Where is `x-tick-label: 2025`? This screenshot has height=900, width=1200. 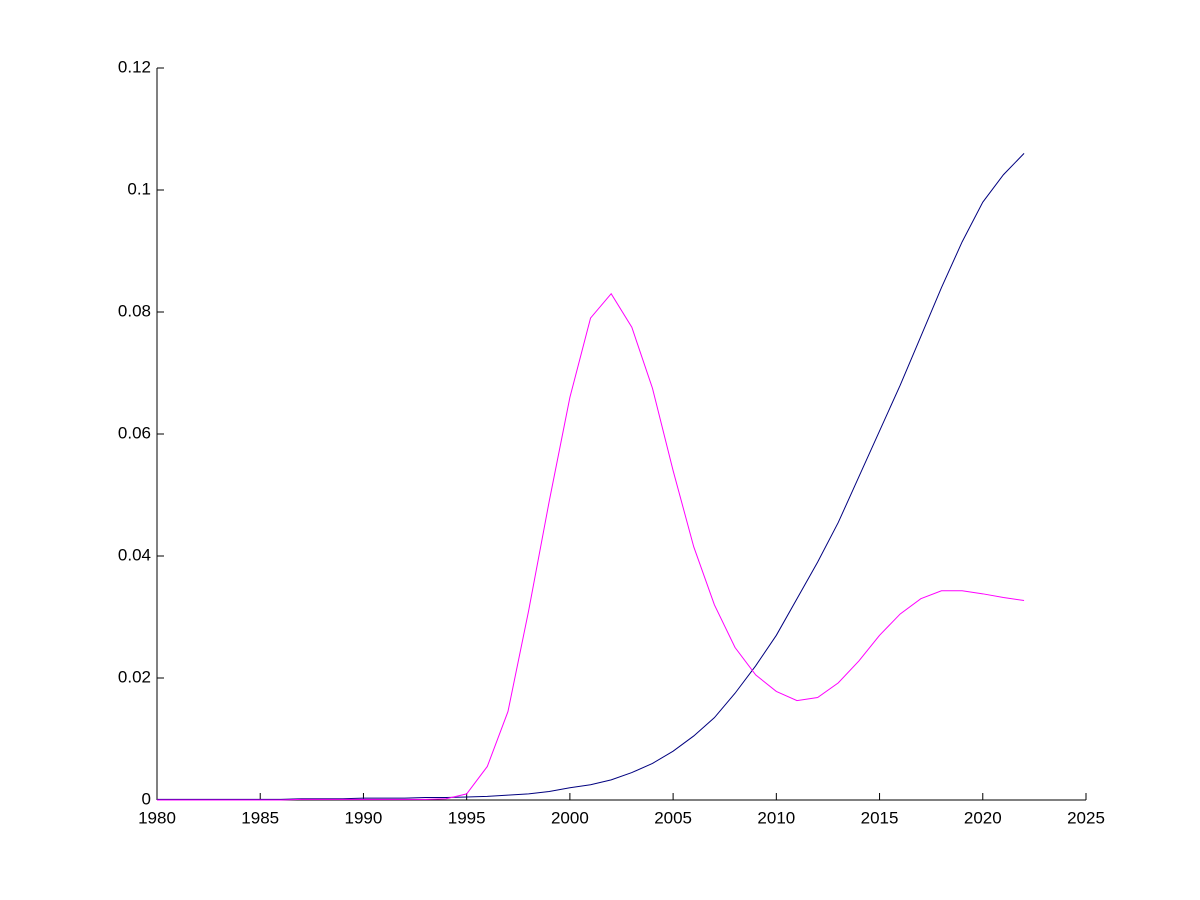 x-tick-label: 2025 is located at coordinates (1086, 817).